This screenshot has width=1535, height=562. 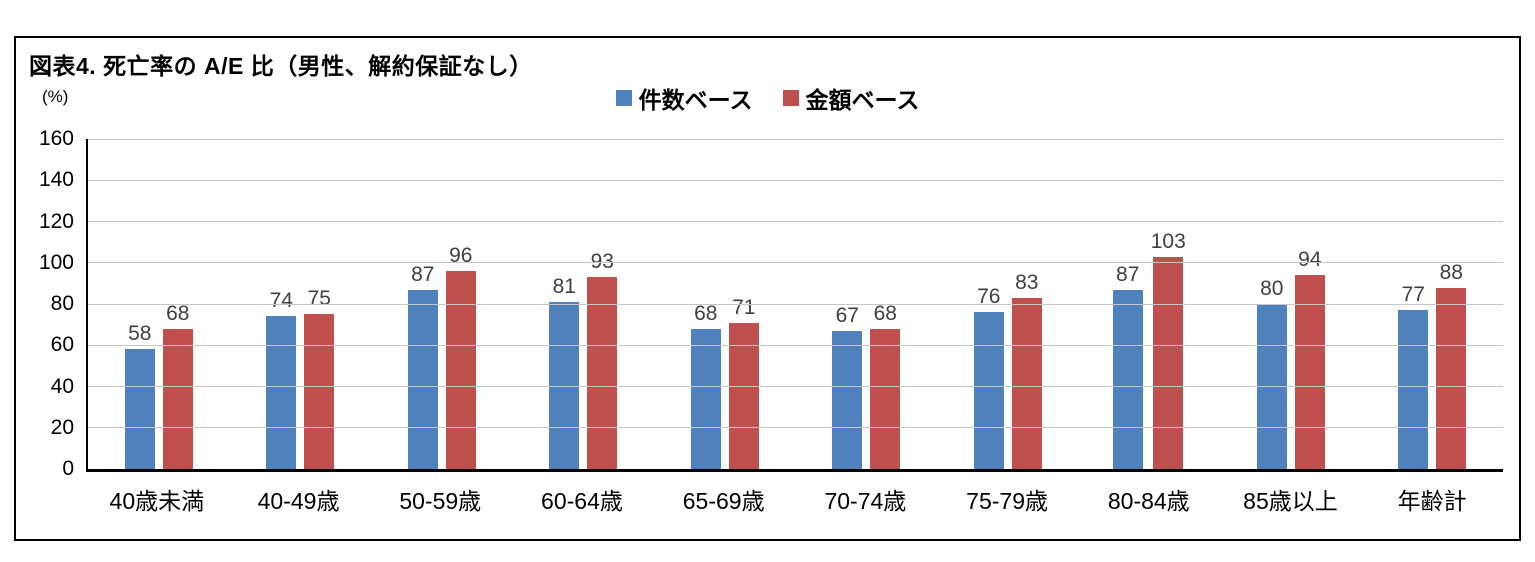 What do you see at coordinates (298, 501) in the screenshot?
I see `x-category-label: 40-49歳` at bounding box center [298, 501].